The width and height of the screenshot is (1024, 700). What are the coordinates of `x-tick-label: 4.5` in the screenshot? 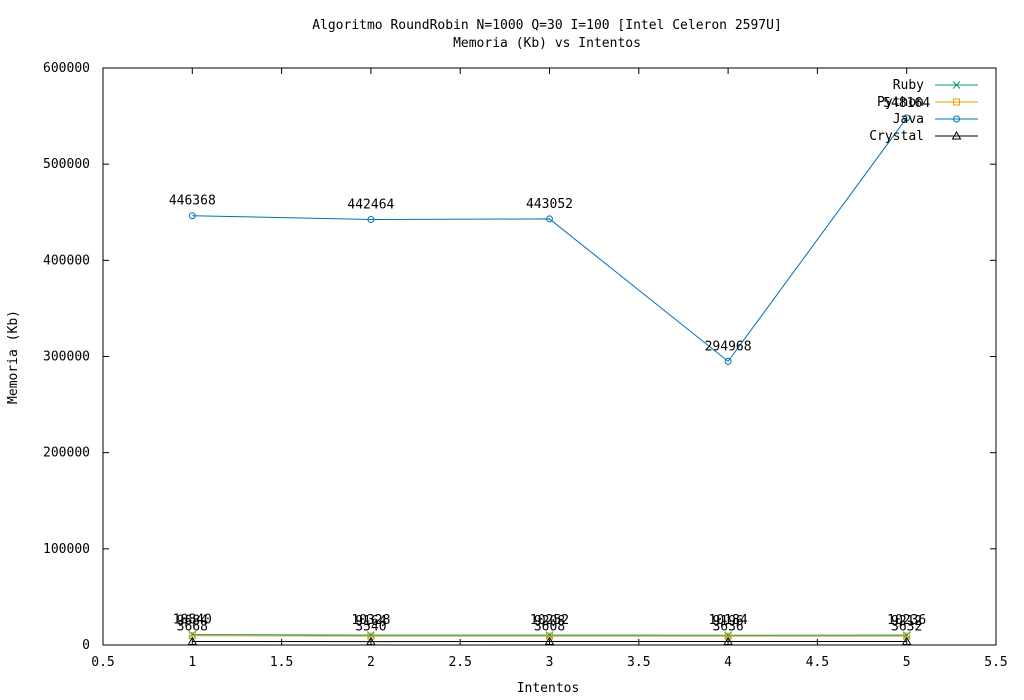 It's located at (817, 662).